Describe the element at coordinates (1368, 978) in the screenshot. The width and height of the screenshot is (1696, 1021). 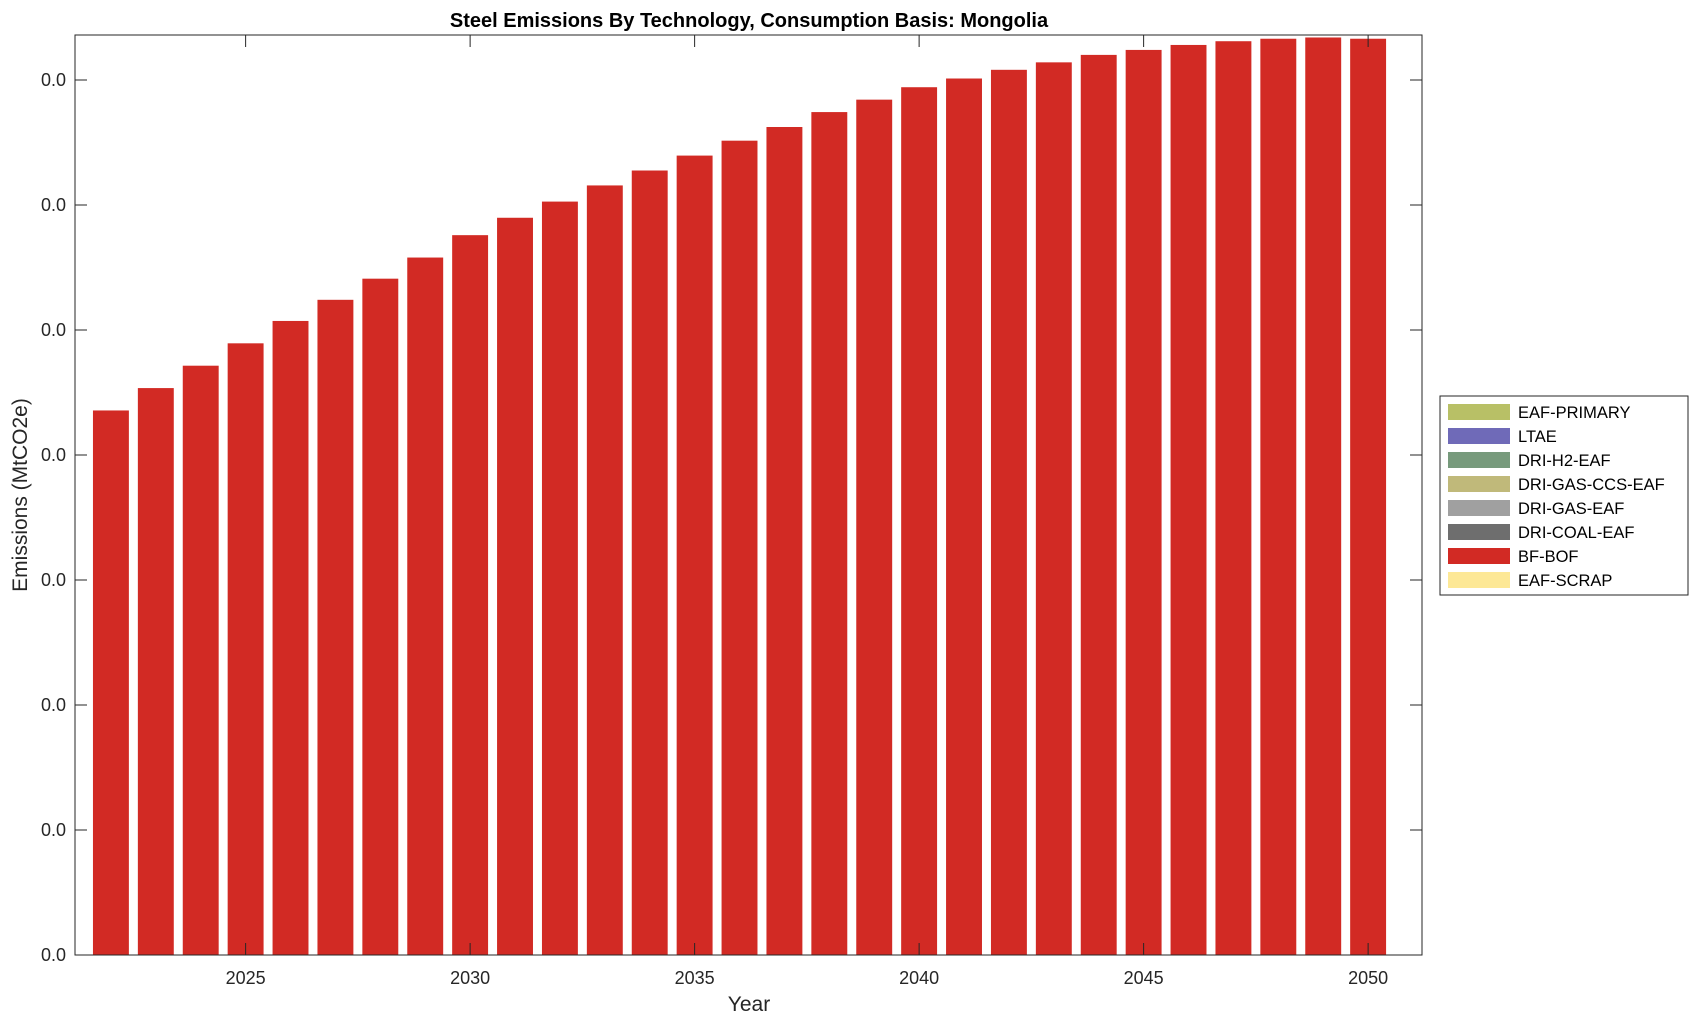
I see `x-tick-label-2050: 2050` at that location.